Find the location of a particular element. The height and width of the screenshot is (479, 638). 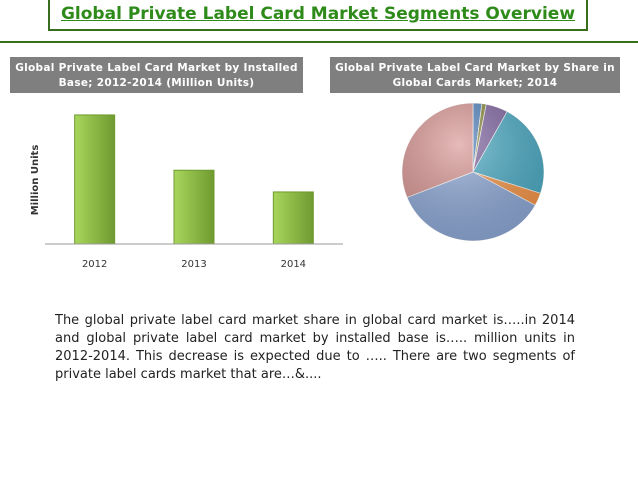

y-axis-label: Million Units is located at coordinates (35, 180).